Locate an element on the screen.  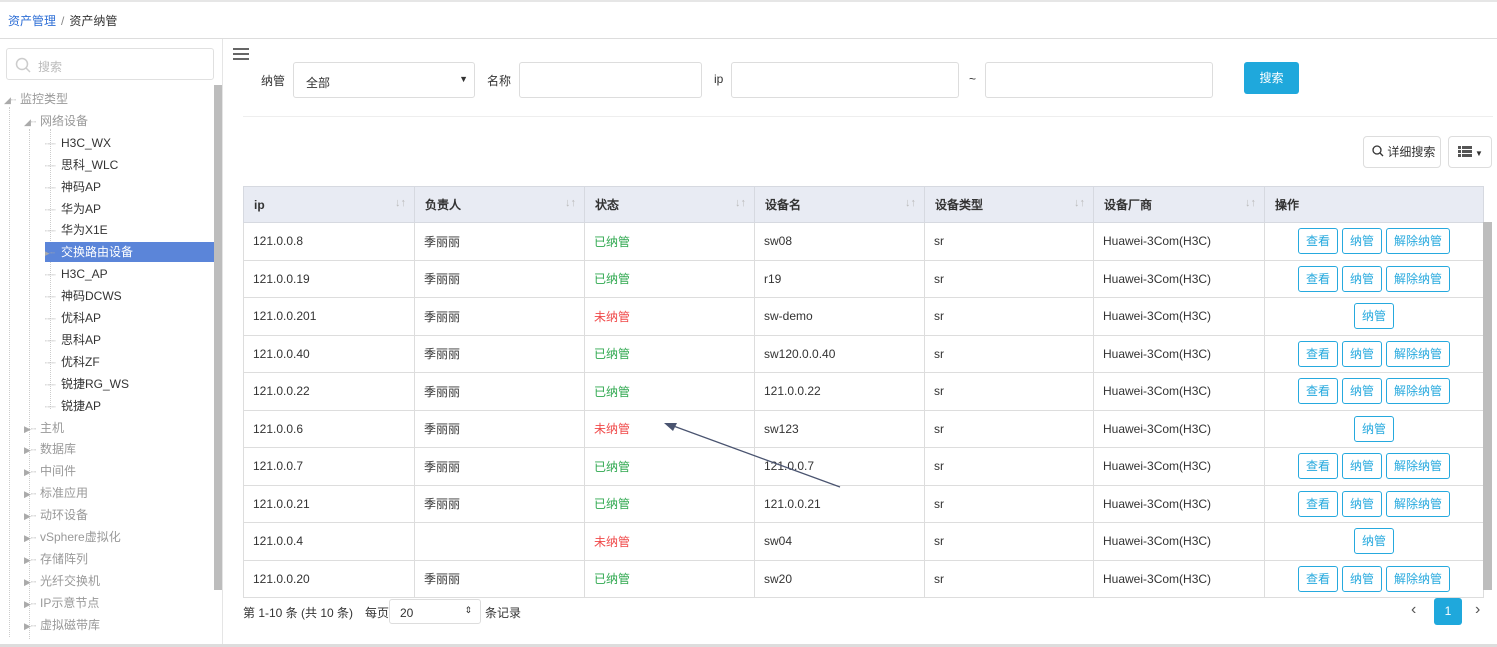
tree-node: ◢┈ 网络设备 is located at coordinates (56, 121).